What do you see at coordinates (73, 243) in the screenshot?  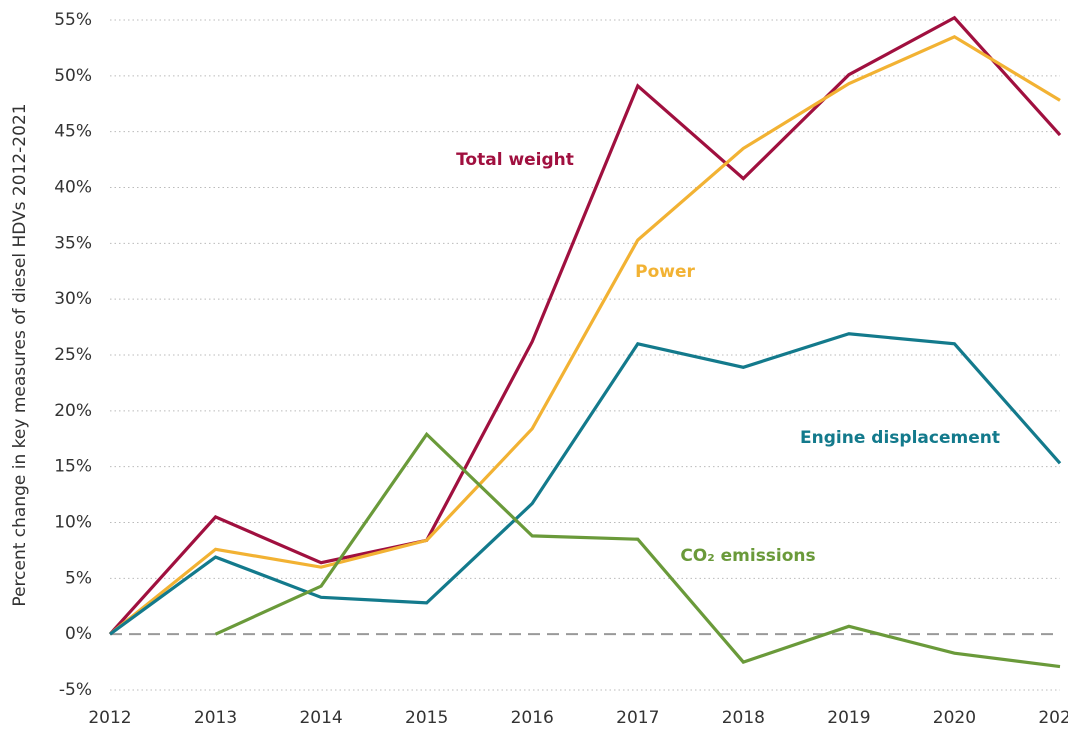 I see `y-tick-label: 35%` at bounding box center [73, 243].